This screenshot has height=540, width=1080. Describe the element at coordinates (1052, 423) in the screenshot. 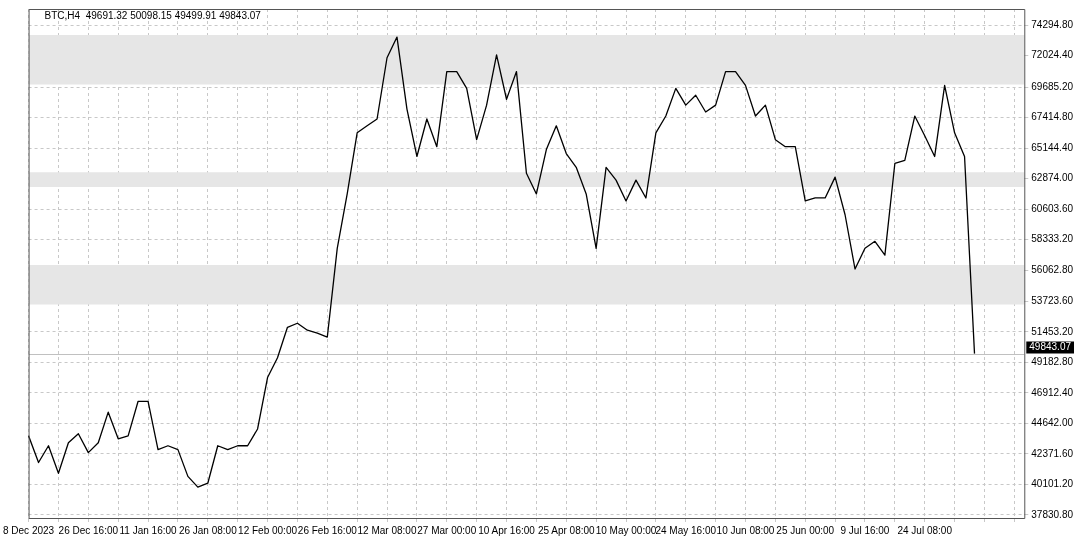

I see `y-tick-label: 44642.00` at that location.